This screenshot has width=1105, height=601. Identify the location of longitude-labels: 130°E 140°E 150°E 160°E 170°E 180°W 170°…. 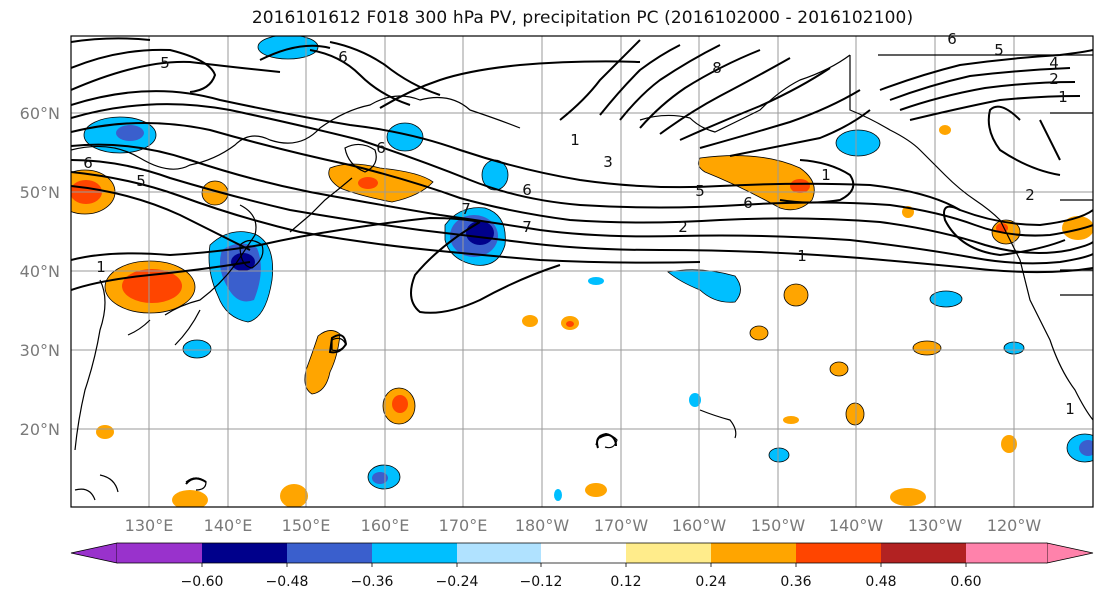
(583, 525).